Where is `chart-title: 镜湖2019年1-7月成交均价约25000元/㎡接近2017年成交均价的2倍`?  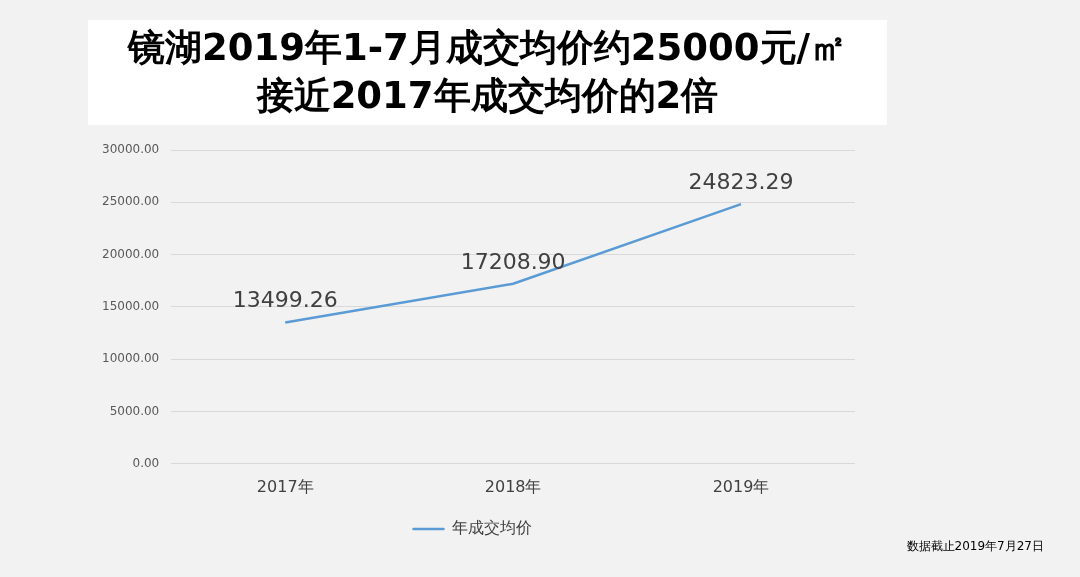
chart-title: 镜湖2019年1-7月成交均价约25000元/㎡接近2017年成交均价的2倍 is located at coordinates (487, 72).